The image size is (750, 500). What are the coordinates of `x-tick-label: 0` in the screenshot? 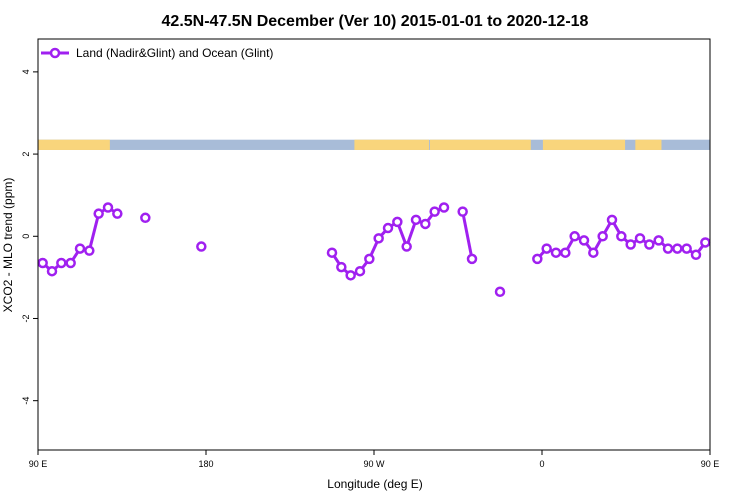 It's located at (541, 464).